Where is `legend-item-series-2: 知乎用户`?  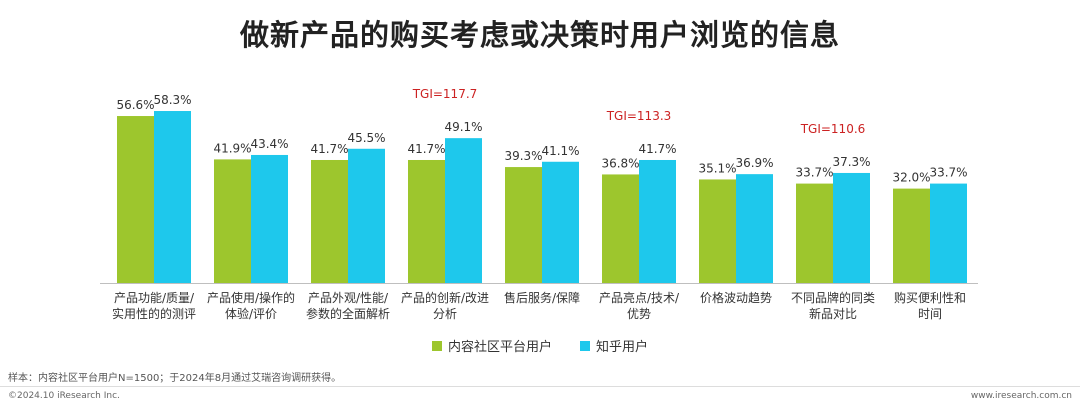 legend-item-series-2: 知乎用户 is located at coordinates (614, 345).